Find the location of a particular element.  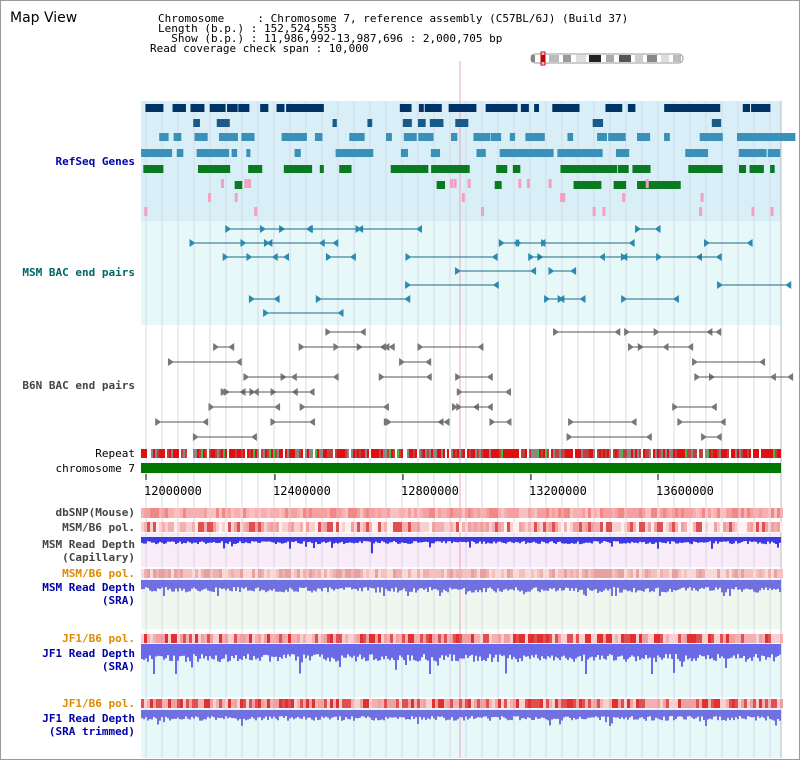

track-label-msm-bac-end-pairs: MSM BAC end pairs is located at coordinates (78, 272).